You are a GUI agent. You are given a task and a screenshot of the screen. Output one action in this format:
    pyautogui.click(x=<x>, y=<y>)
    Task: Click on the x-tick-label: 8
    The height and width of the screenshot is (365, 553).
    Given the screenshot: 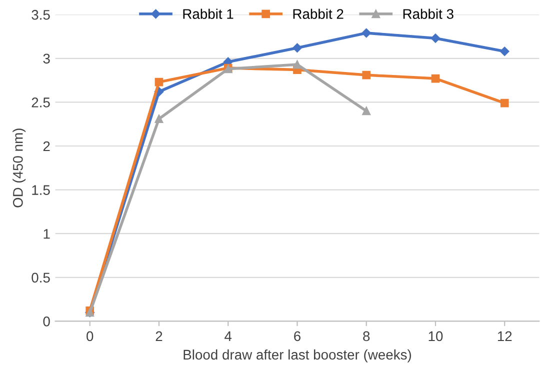 What is the action you would take?
    pyautogui.click(x=366, y=336)
    